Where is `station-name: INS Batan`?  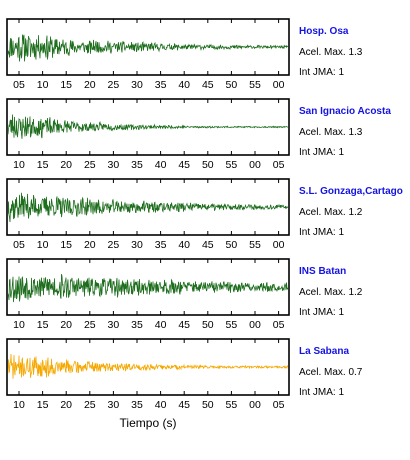
station-name: INS Batan is located at coordinates (322, 271).